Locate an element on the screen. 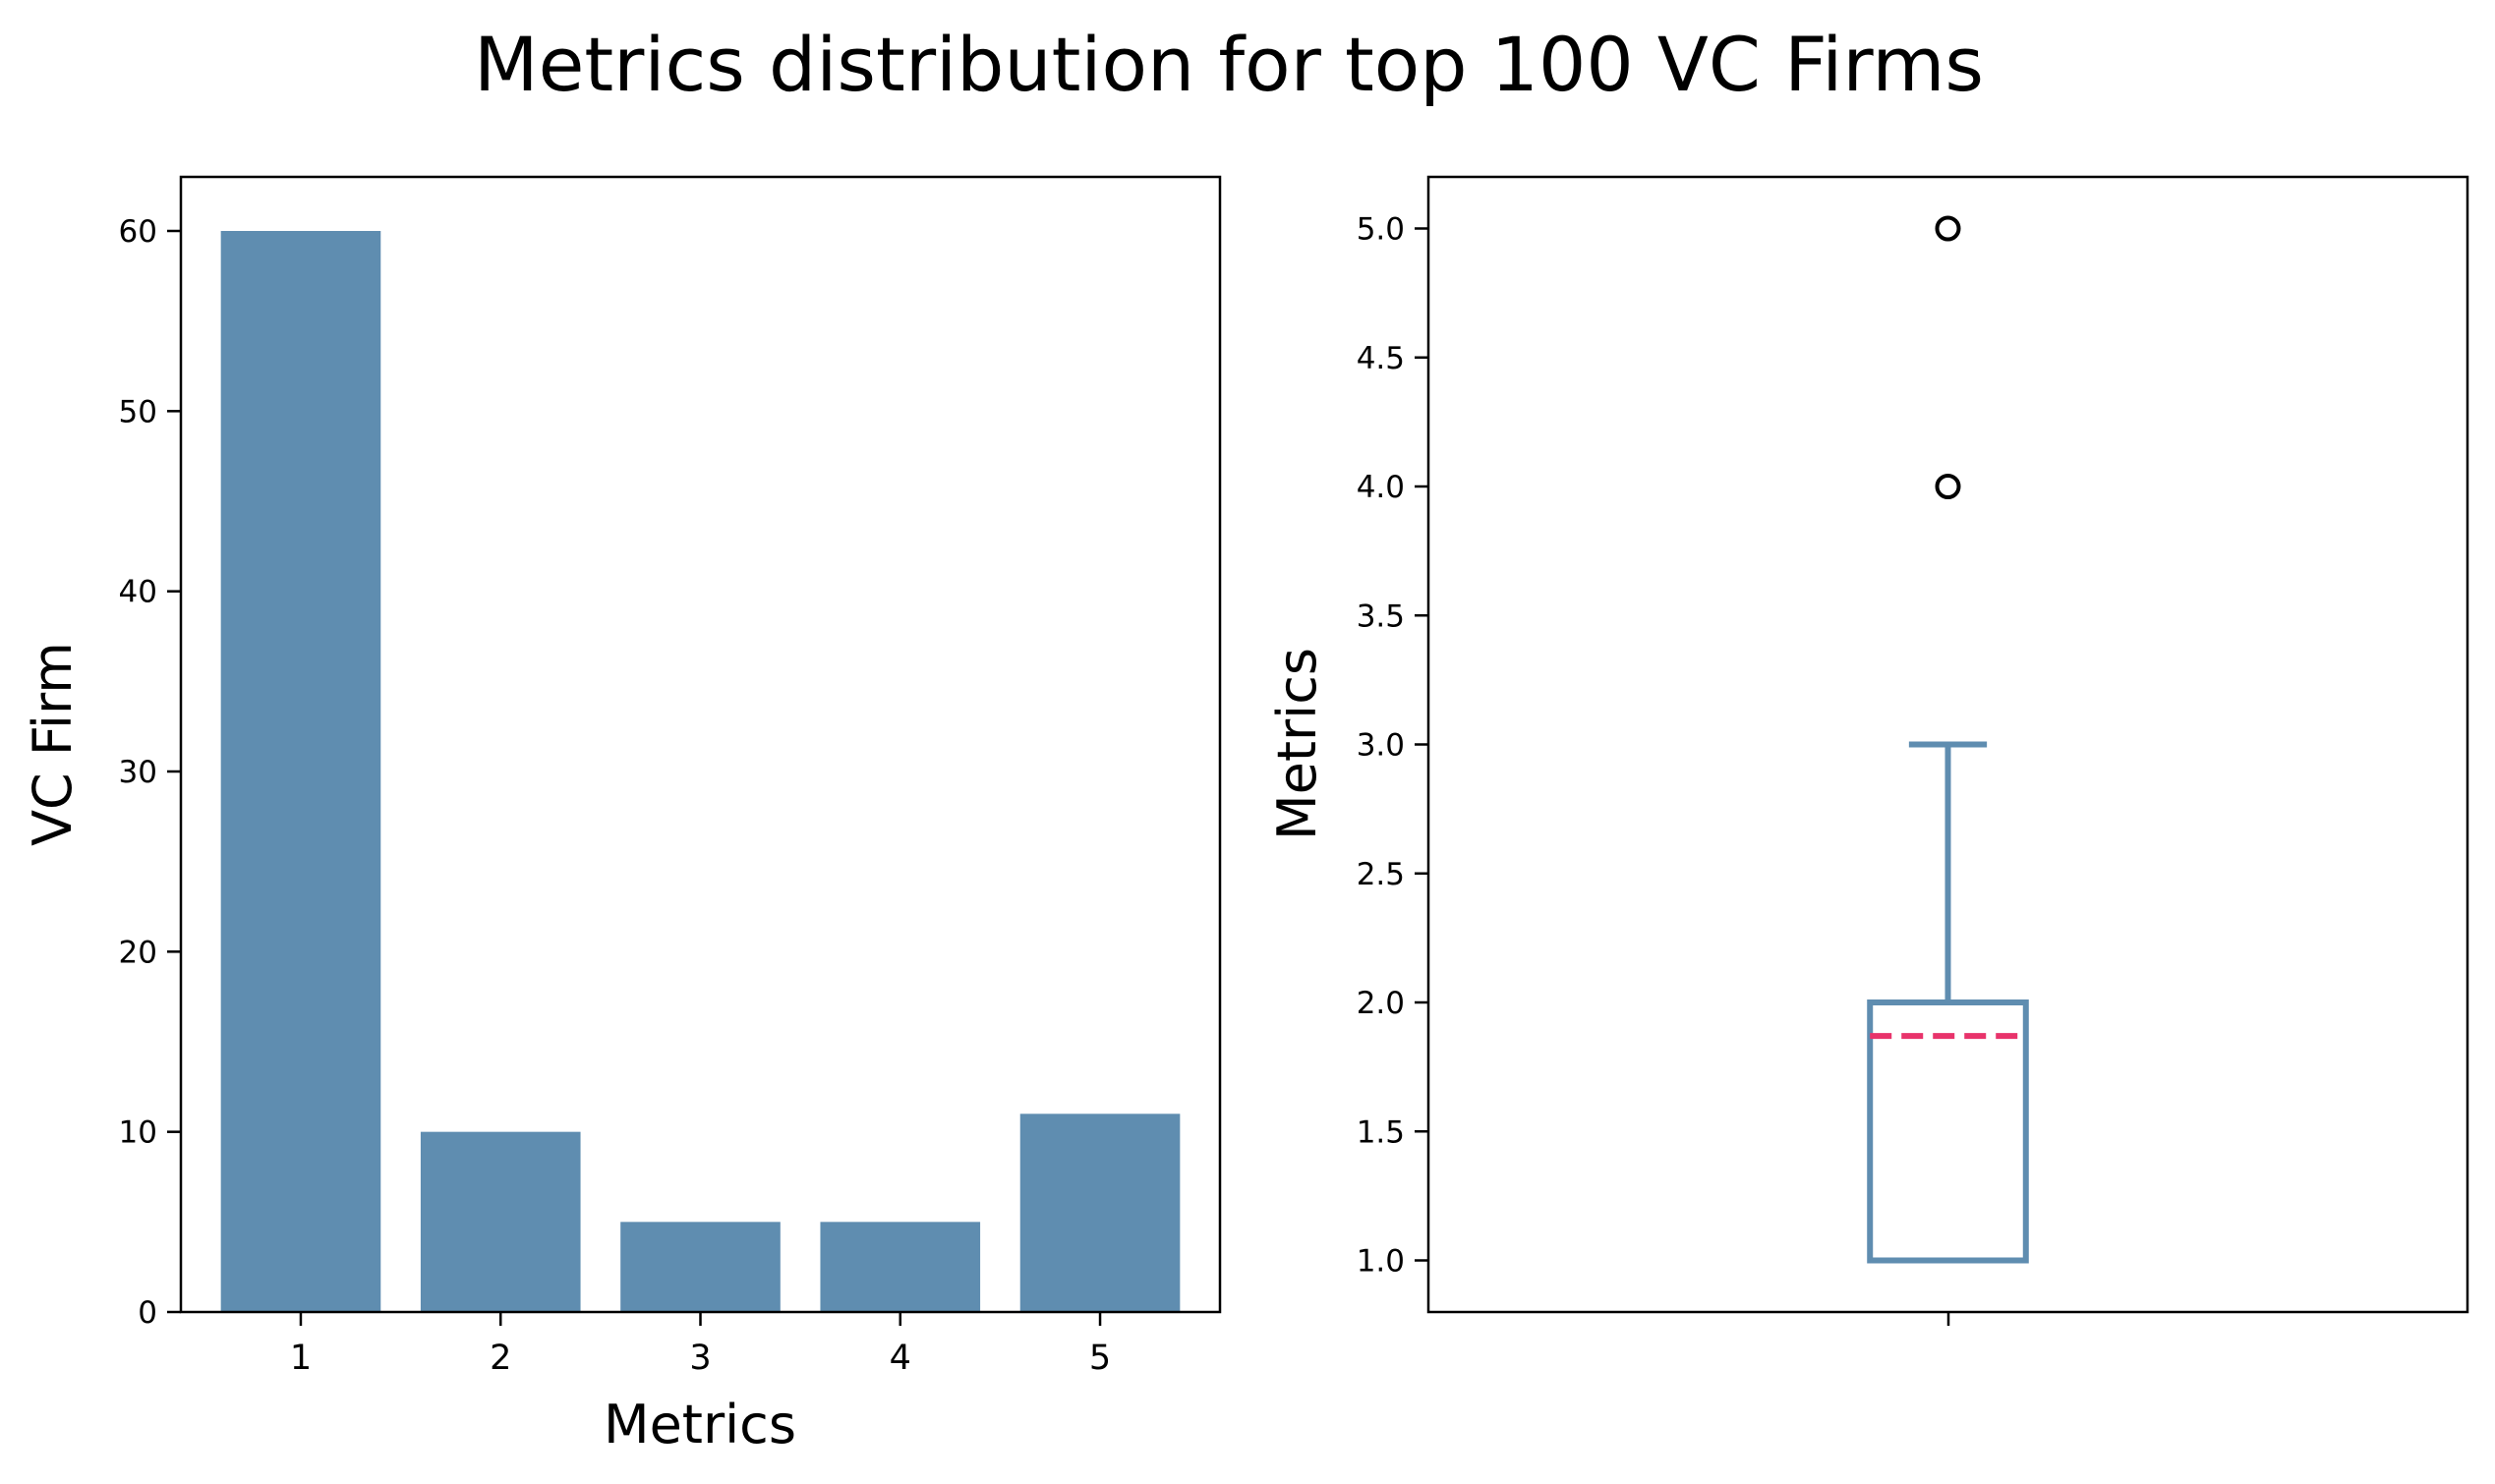 The width and height of the screenshot is (2495, 1484). bar-x-tick-label: 5 is located at coordinates (1100, 1358).